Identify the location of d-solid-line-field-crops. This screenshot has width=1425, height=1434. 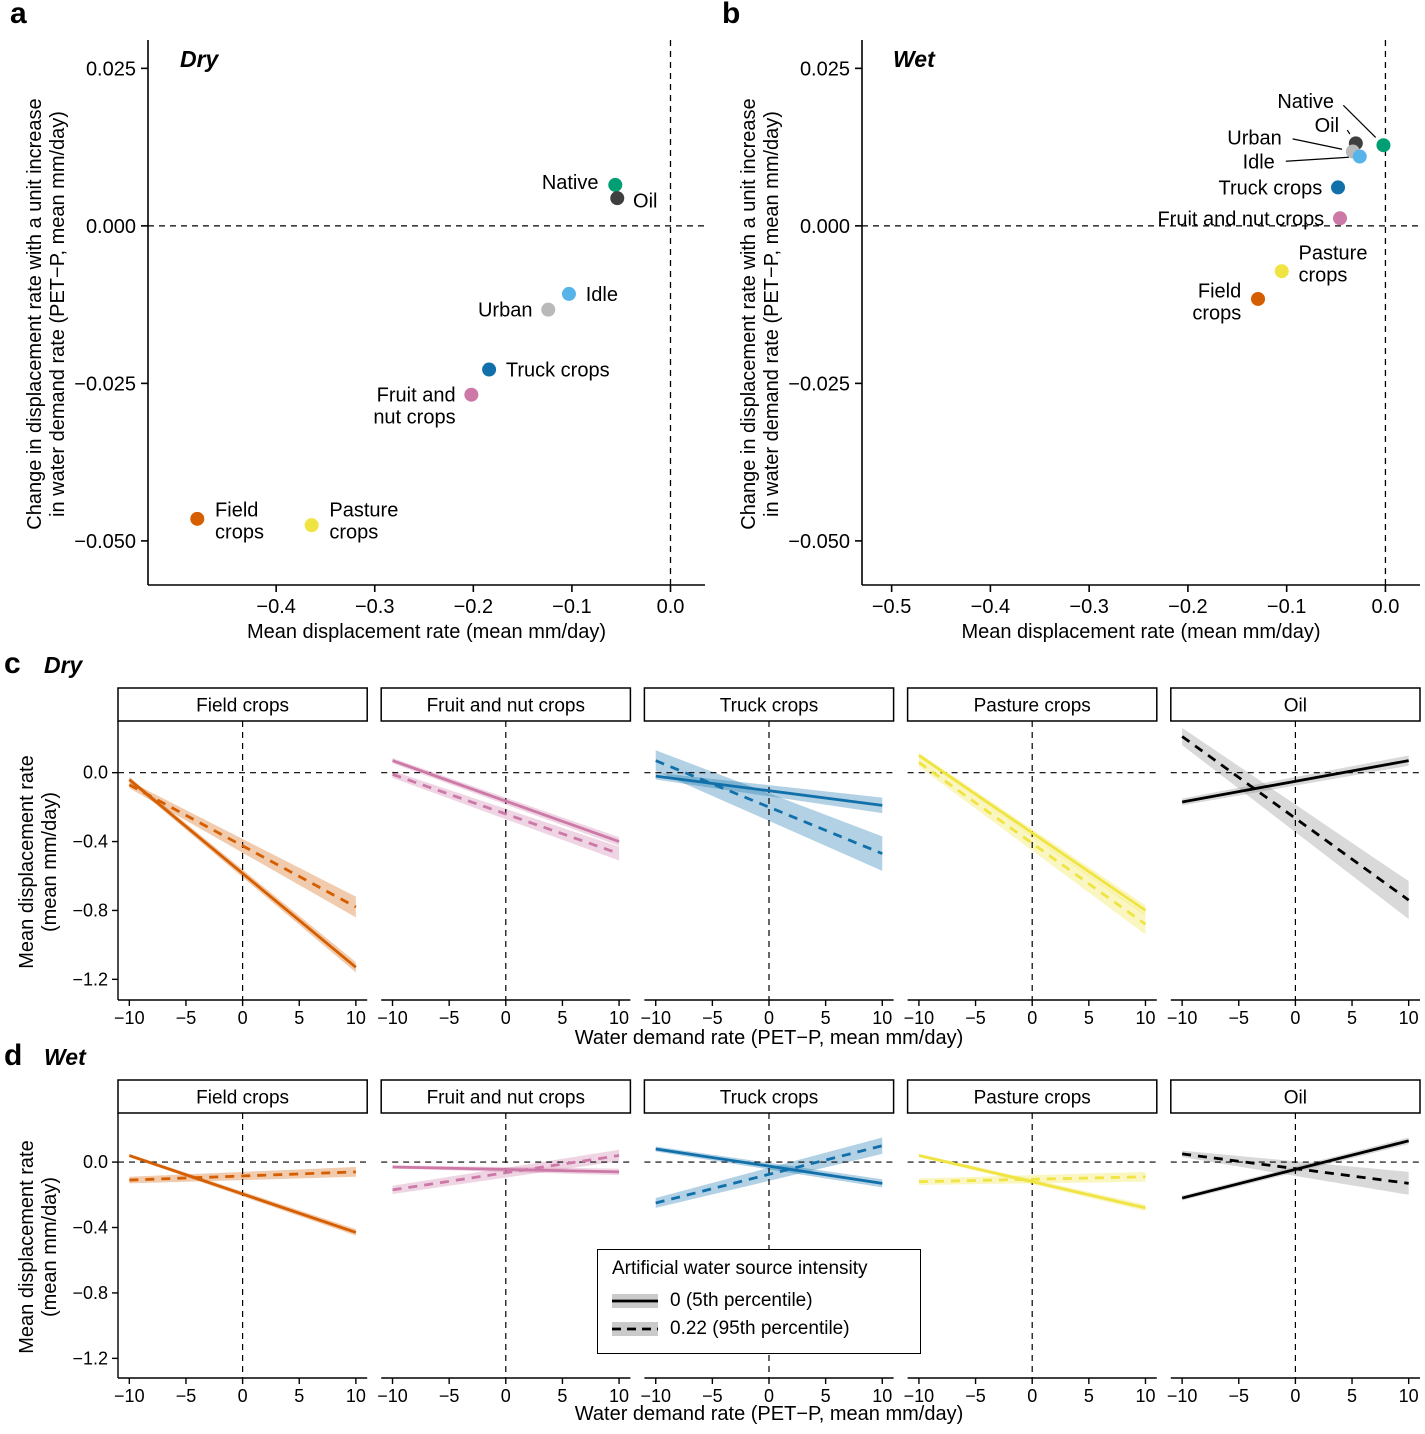
(242, 1194).